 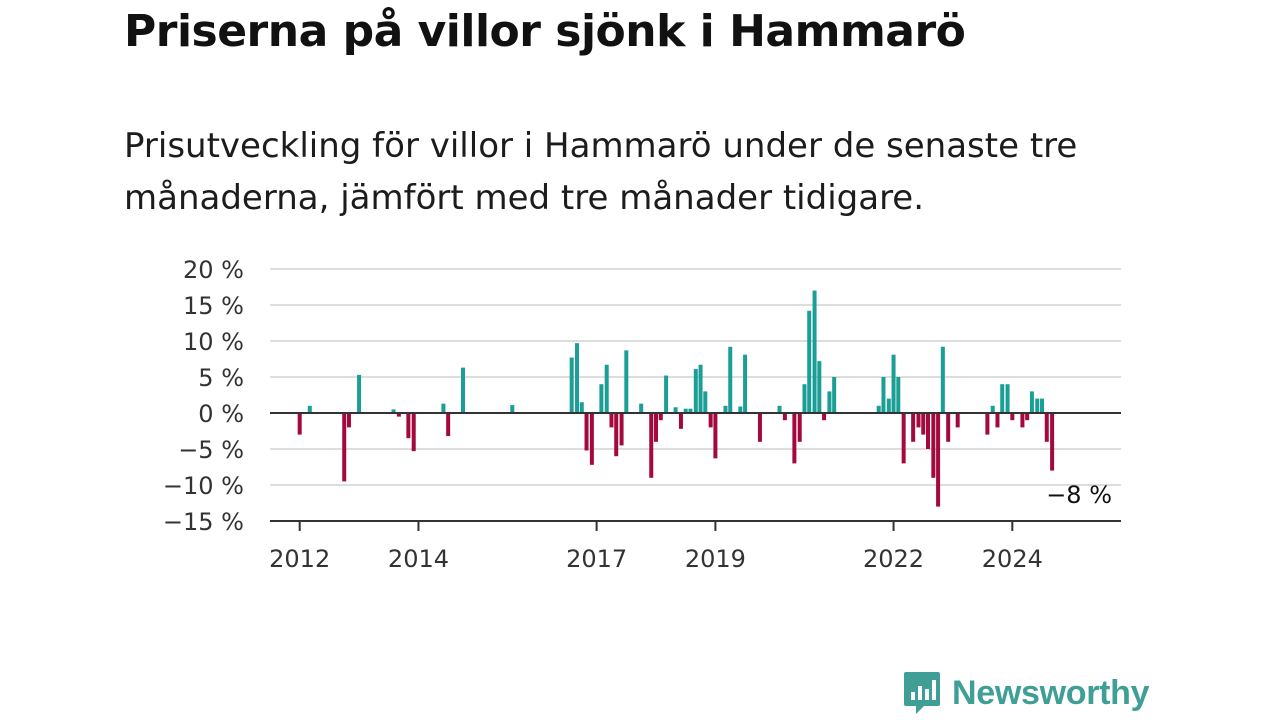 What do you see at coordinates (695, 471) in the screenshot?
I see `axes` at bounding box center [695, 471].